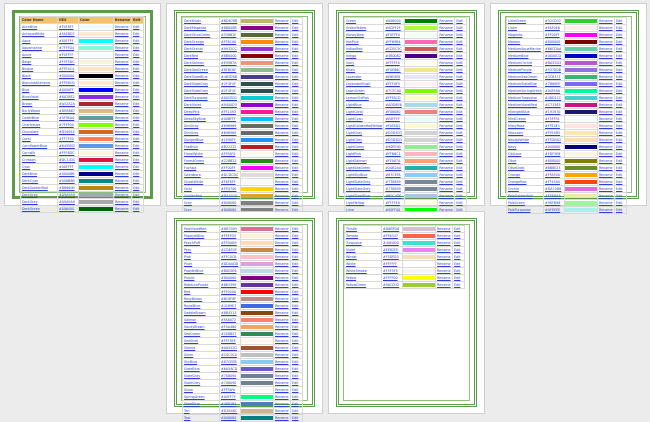  I want to click on hex-value: #FFFFE0, so click(394, 203).